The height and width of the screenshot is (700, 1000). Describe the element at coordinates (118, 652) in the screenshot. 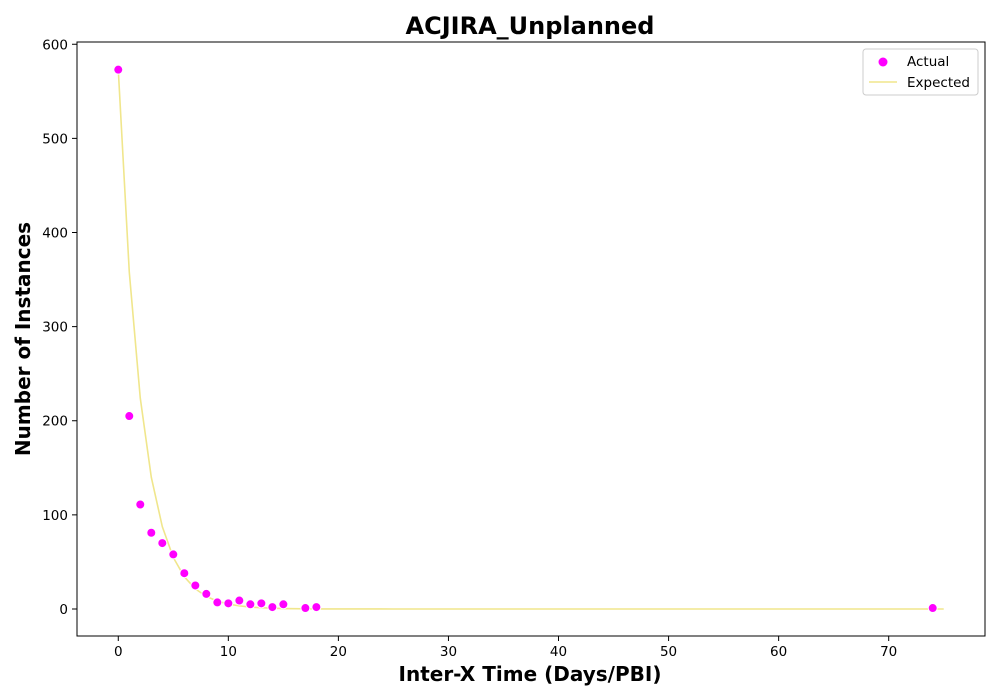

I see `x-tick-label: 0` at that location.